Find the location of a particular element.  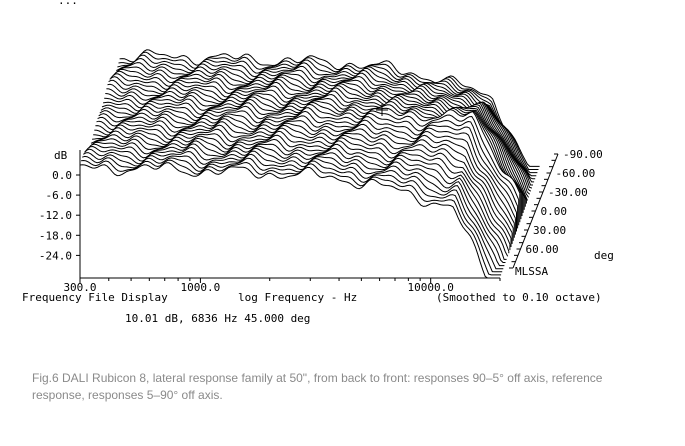

depth-tick-label: -90.00 is located at coordinates (583, 154).